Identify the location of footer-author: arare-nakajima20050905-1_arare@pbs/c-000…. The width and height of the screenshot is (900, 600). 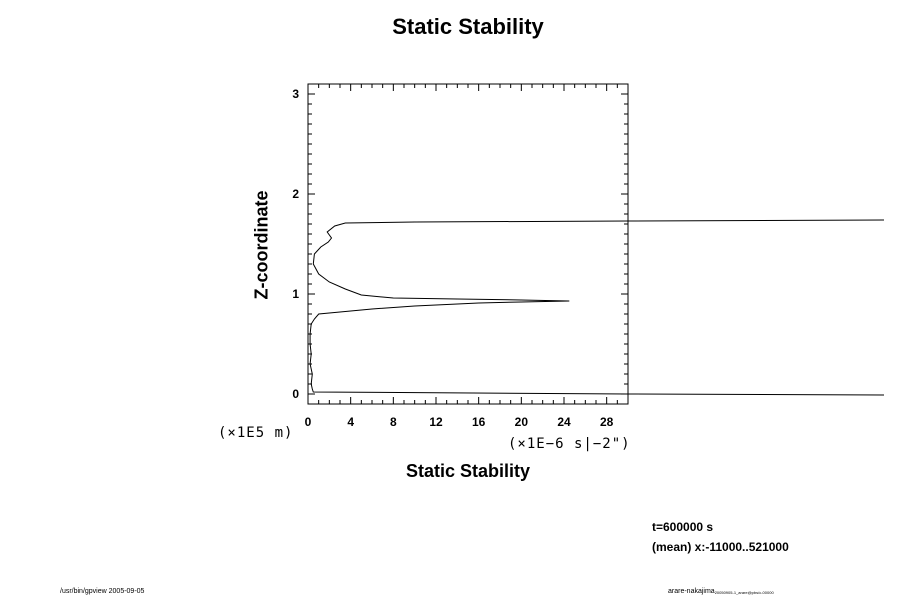
(721, 591).